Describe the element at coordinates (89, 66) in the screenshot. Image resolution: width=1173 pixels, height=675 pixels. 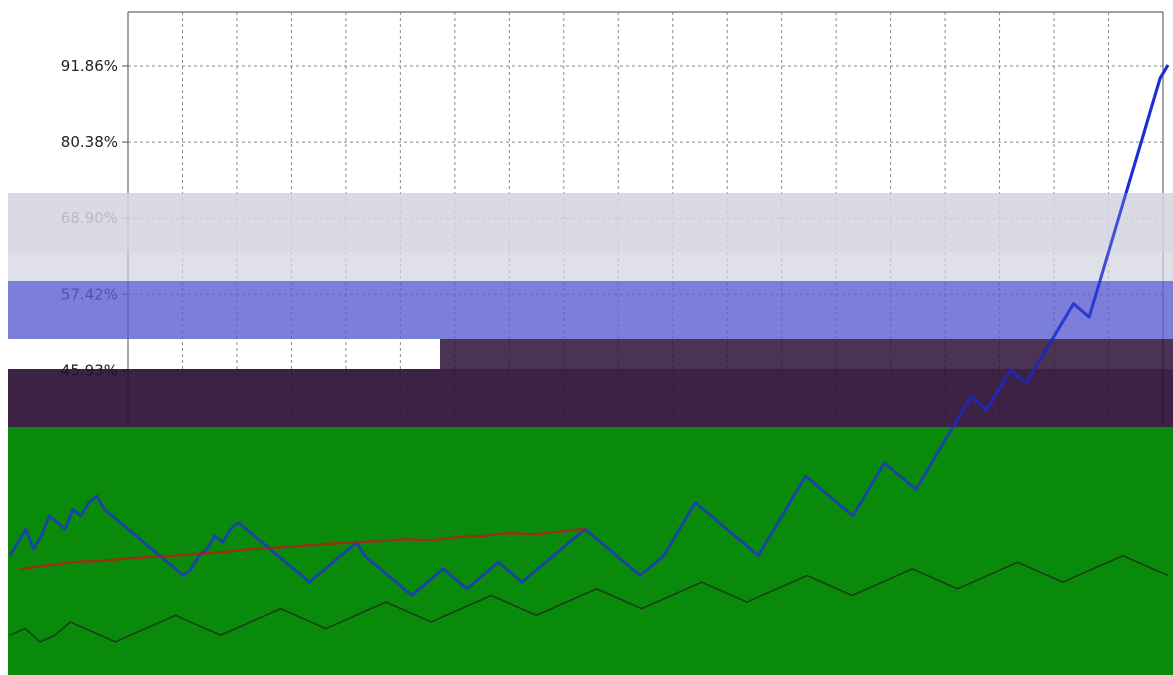
I see `y-tick-label: 91.86%` at that location.